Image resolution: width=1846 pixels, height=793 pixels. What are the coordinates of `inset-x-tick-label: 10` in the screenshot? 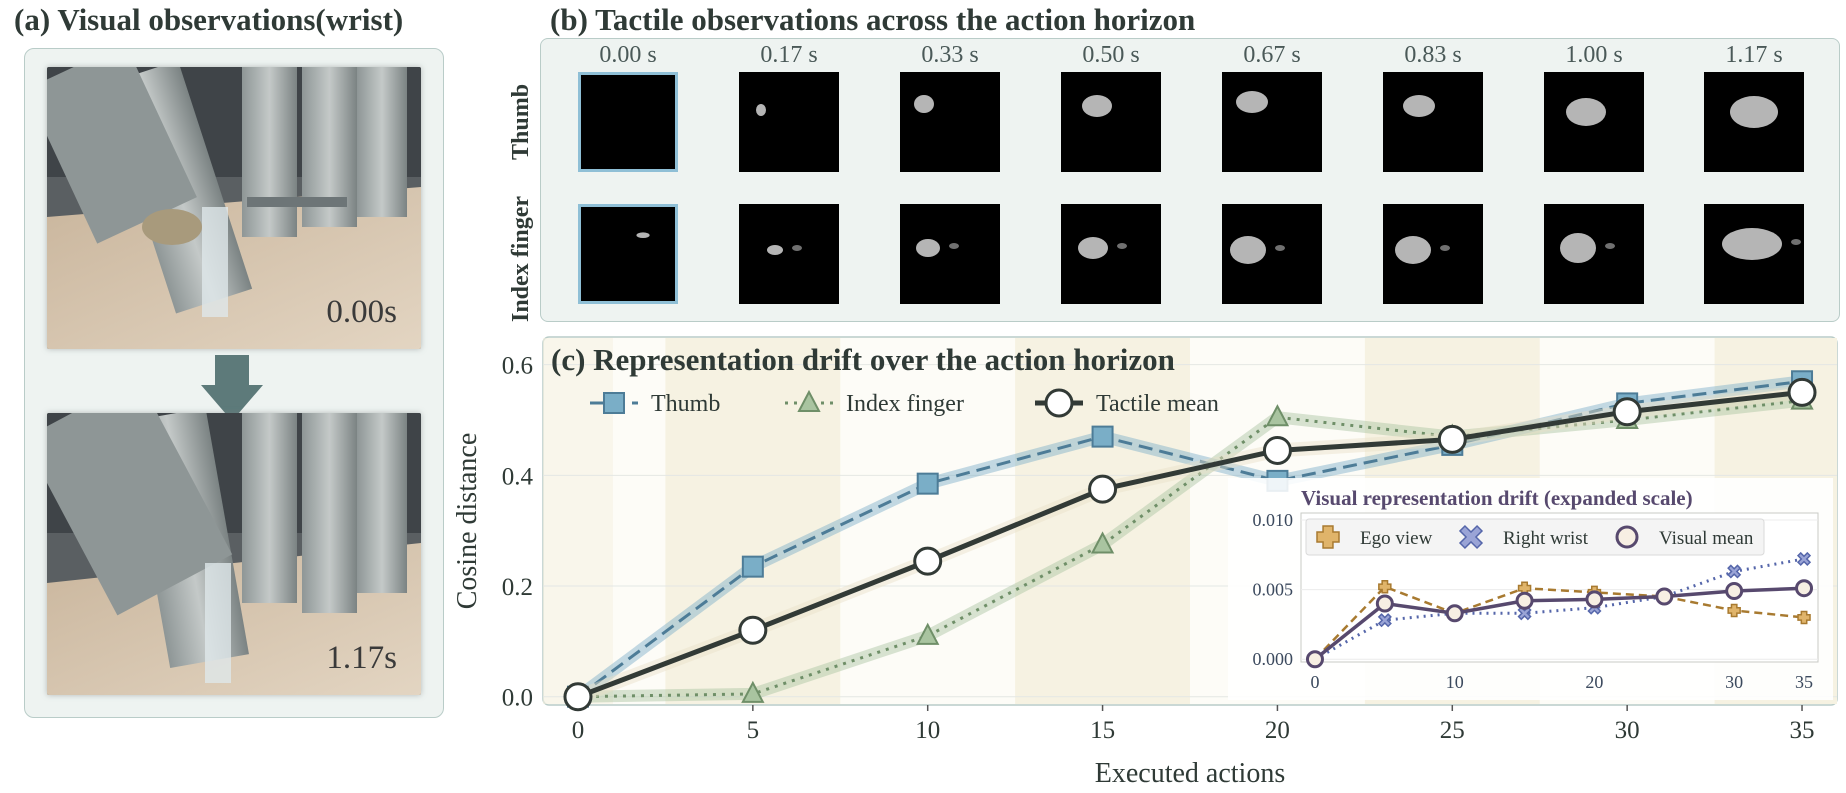 It's located at (1455, 682).